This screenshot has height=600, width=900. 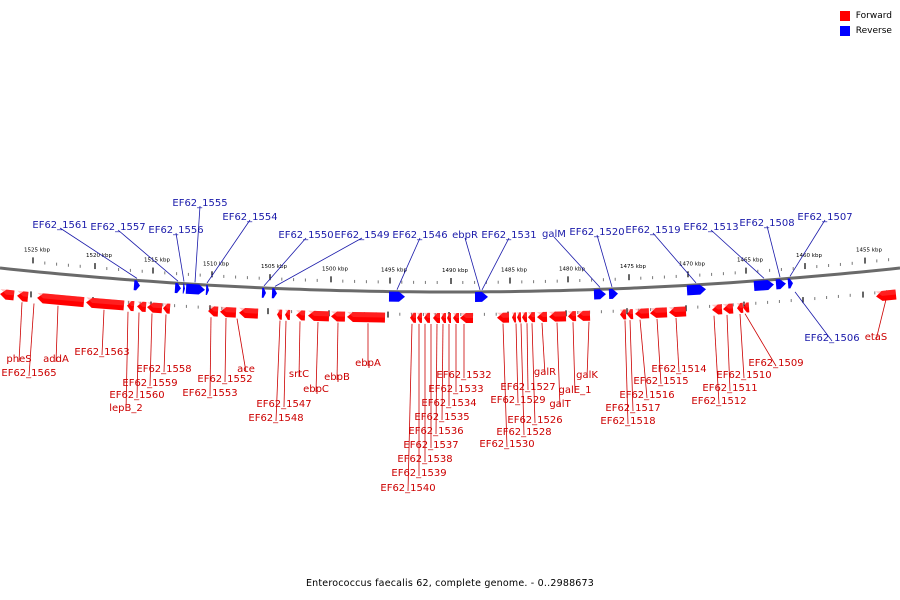 I want to click on reverse-0-gene, so click(x=137, y=285).